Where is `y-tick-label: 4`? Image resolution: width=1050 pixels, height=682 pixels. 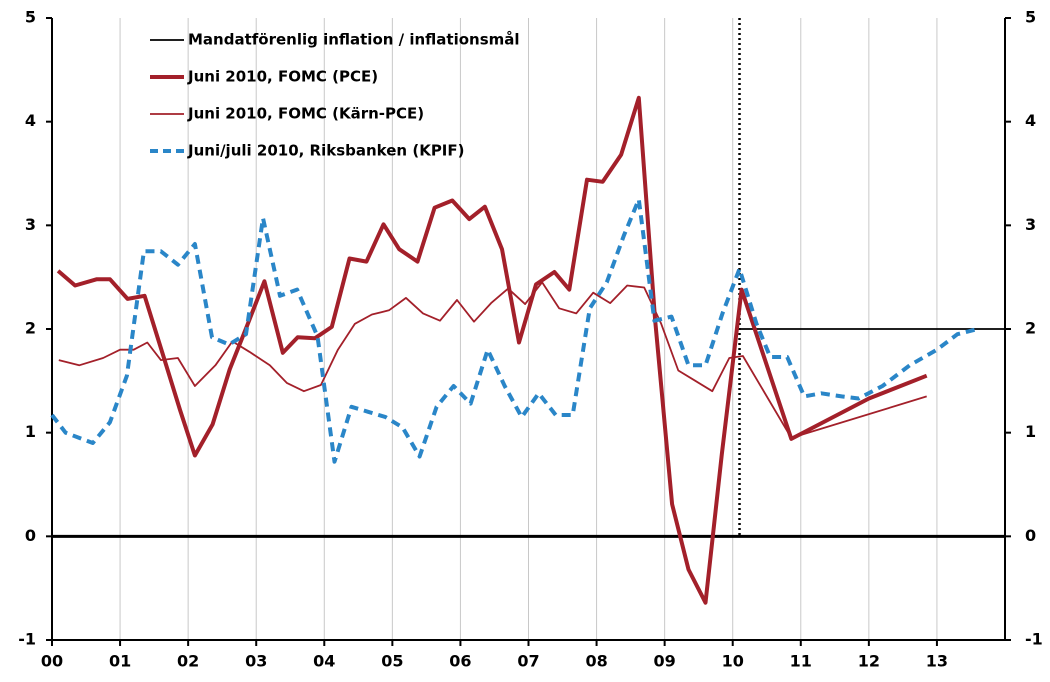
y-tick-label: 4 is located at coordinates (30, 120).